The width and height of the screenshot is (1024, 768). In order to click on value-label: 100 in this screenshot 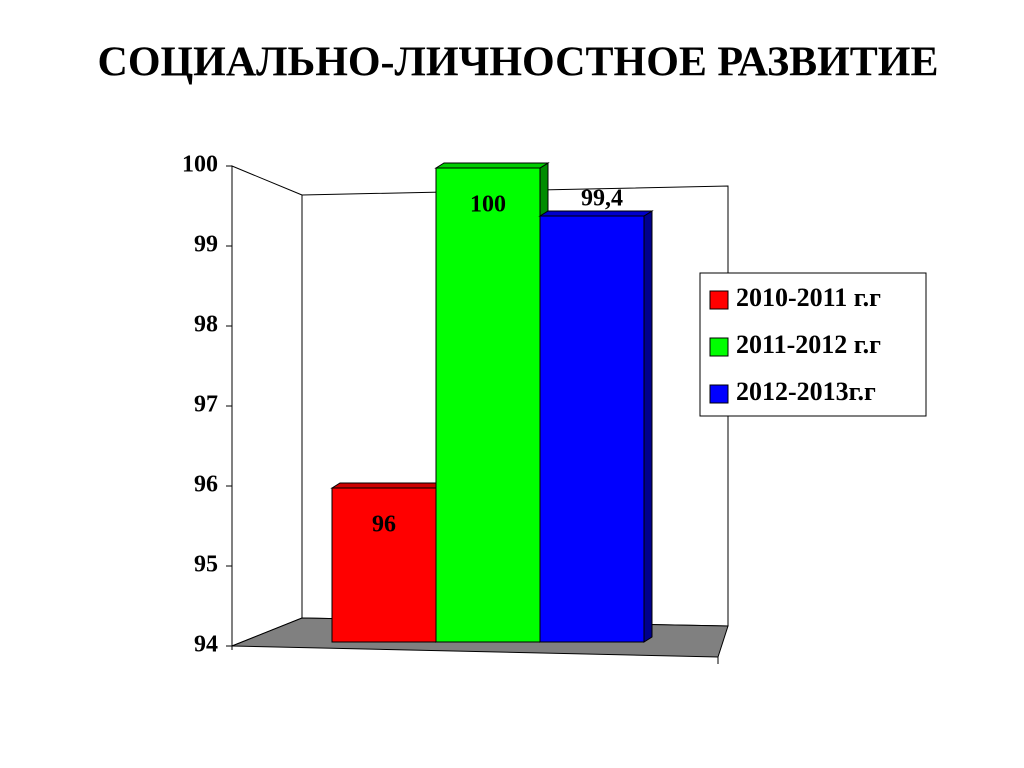, I will do `click(488, 205)`.